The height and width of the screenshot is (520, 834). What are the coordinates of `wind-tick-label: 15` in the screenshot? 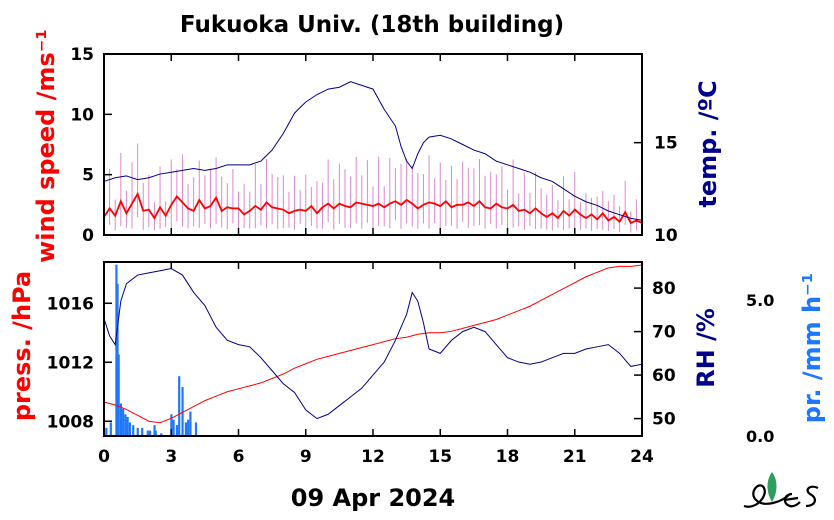 It's located at (82, 55).